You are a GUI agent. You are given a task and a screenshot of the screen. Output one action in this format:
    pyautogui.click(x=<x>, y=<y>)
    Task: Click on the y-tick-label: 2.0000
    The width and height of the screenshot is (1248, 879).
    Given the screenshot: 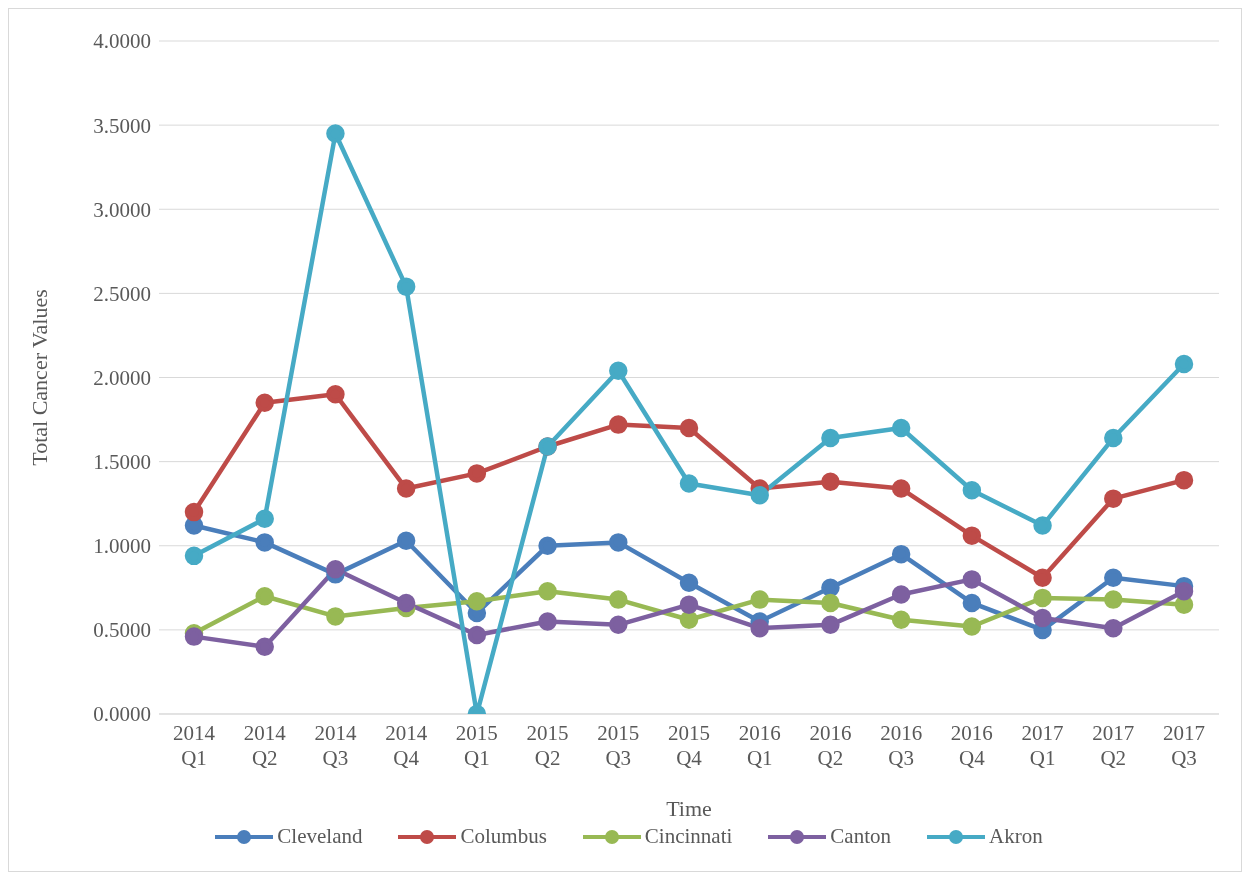 What is the action you would take?
    pyautogui.click(x=122, y=377)
    